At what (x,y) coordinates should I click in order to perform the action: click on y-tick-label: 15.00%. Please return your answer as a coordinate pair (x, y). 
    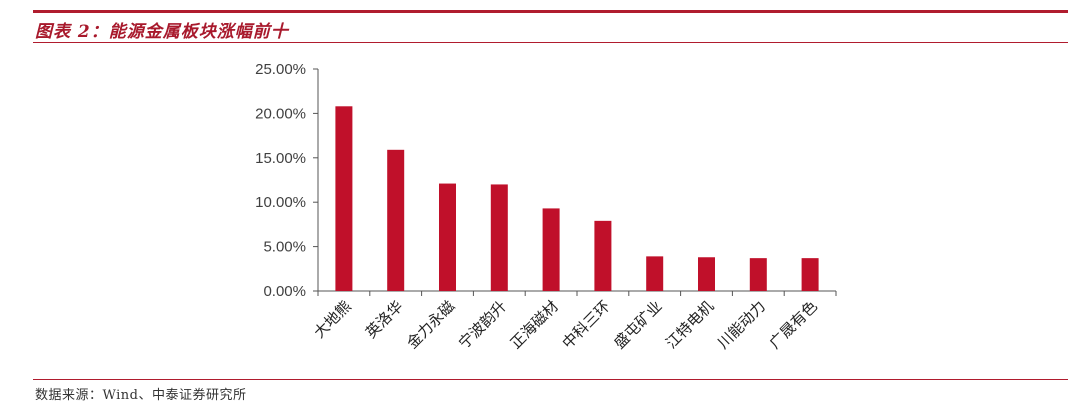
    Looking at the image, I should click on (280, 158).